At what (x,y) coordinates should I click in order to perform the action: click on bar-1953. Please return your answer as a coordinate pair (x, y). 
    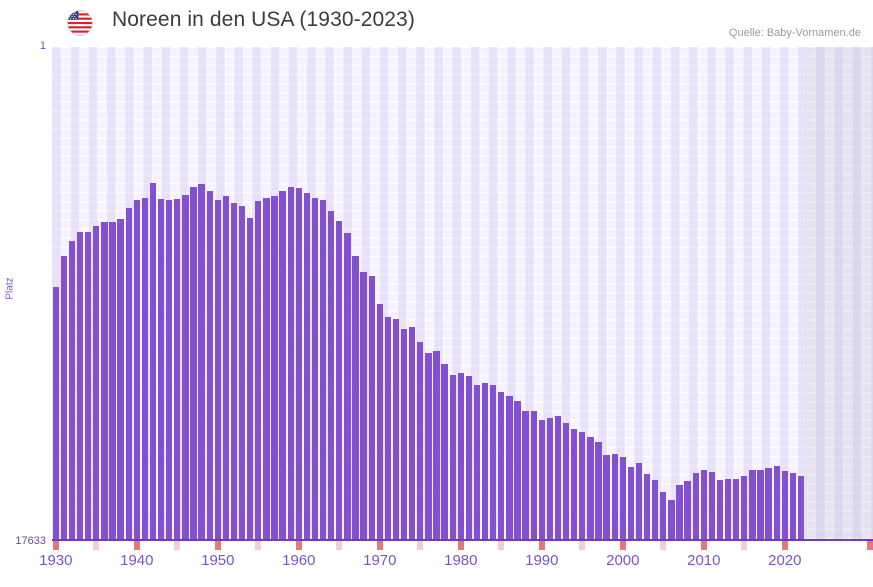
    Looking at the image, I should click on (242, 373).